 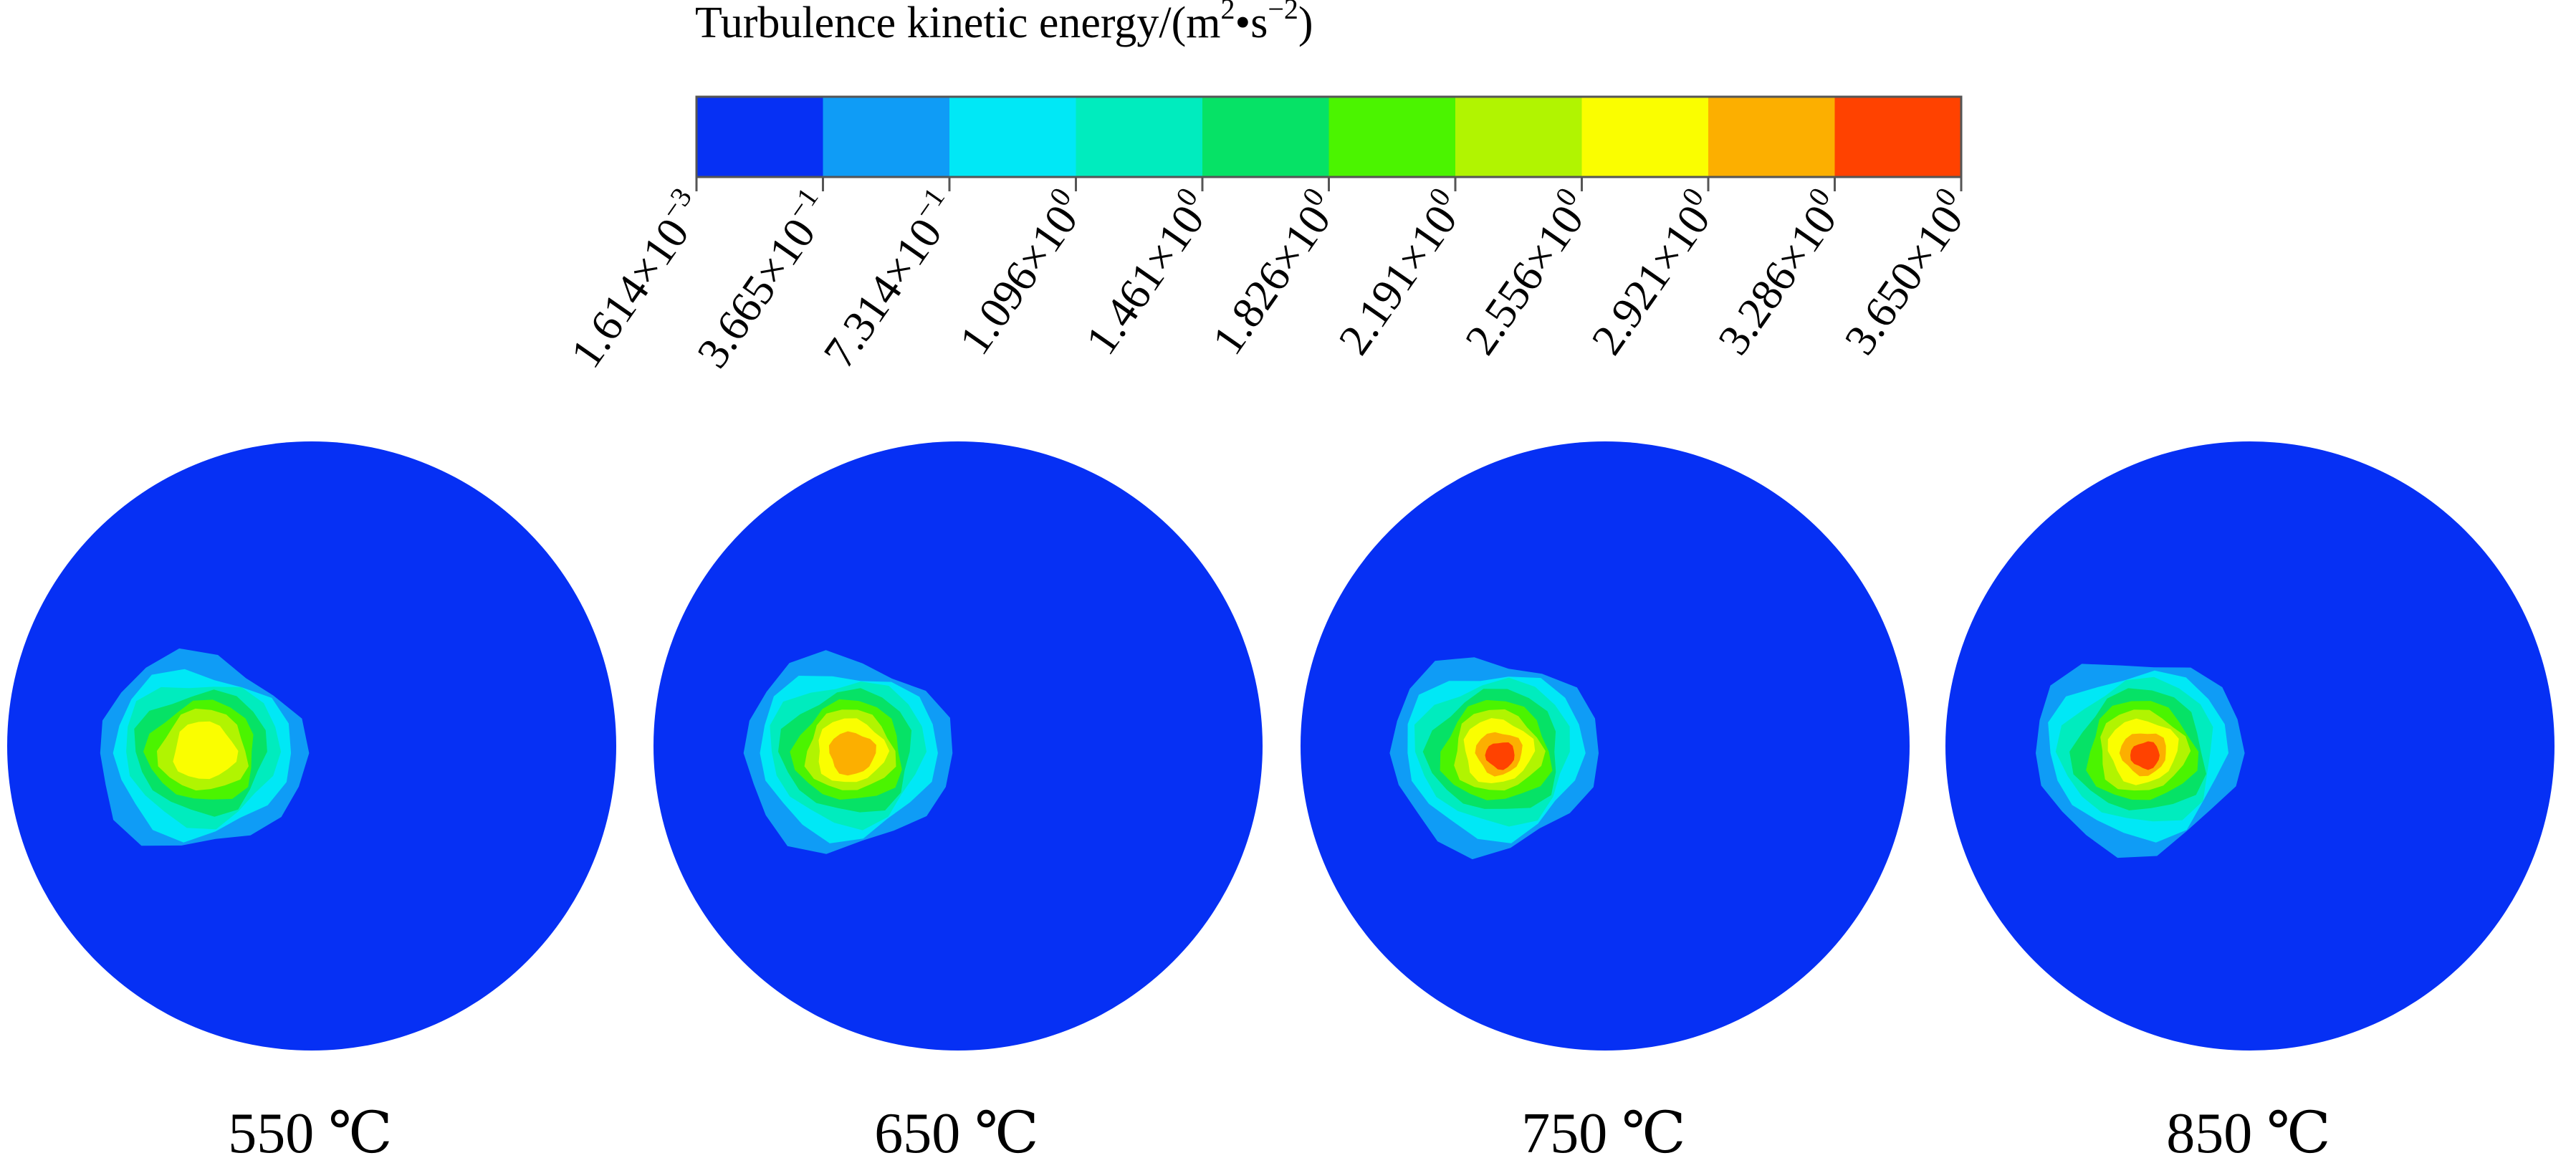 I want to click on colorbar-title-superscript-2: −2, so click(x=1283, y=12).